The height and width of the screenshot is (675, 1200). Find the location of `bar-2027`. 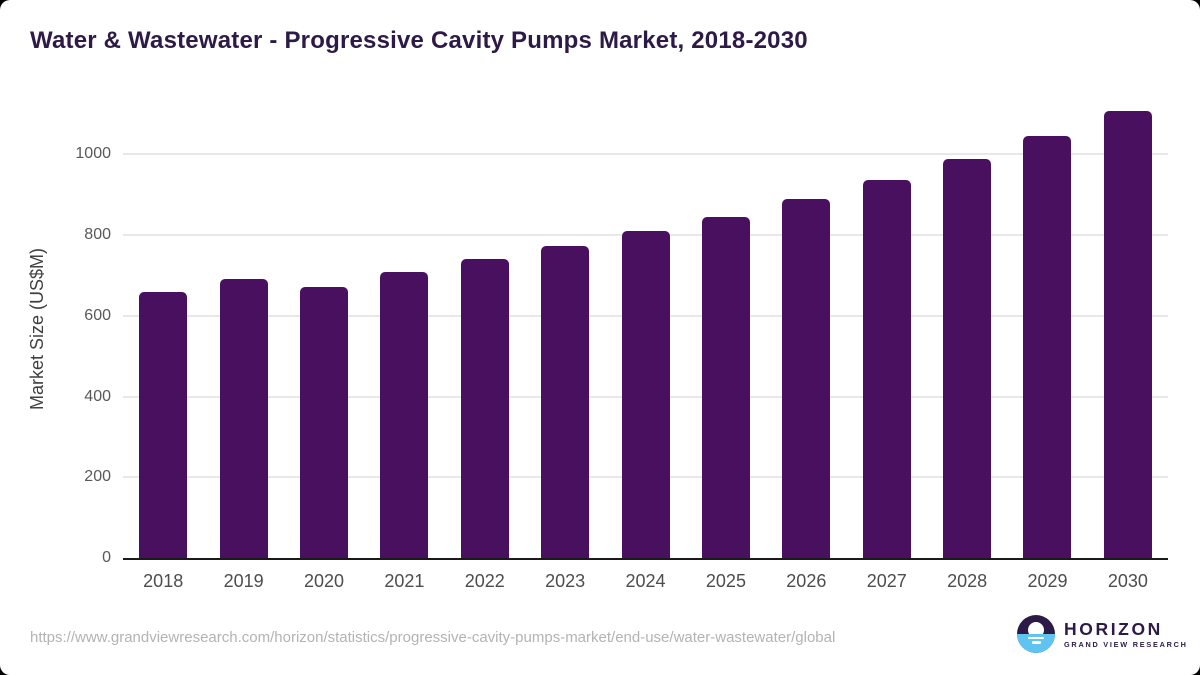

bar-2027 is located at coordinates (886, 369).